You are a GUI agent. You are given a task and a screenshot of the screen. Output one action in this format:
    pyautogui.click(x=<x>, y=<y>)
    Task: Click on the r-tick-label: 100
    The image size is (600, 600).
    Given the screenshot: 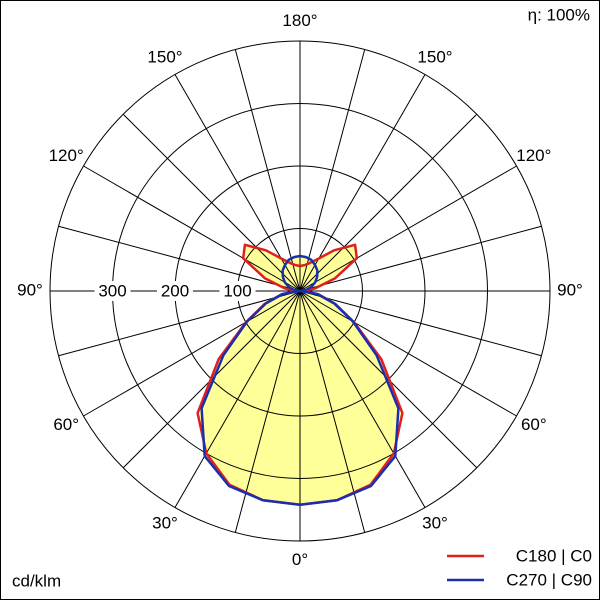 What is the action you would take?
    pyautogui.click(x=237, y=290)
    